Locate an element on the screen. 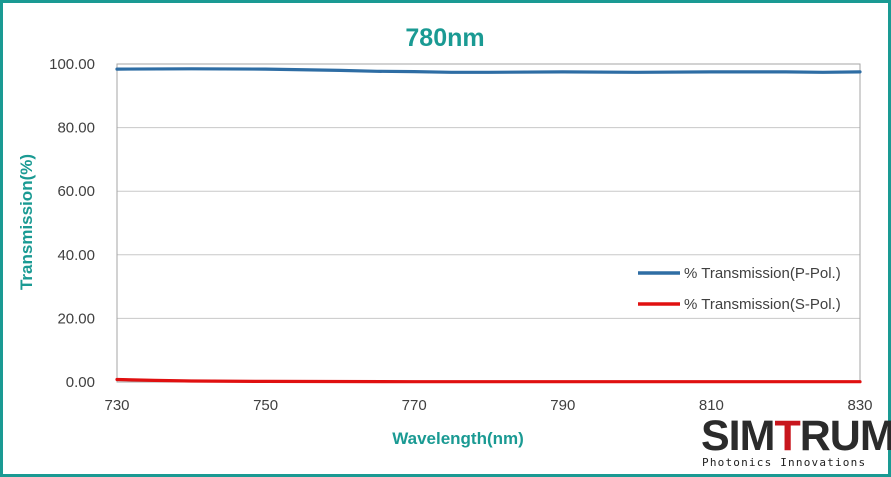 The height and width of the screenshot is (477, 891). y-tick-label: 80.00 is located at coordinates (76, 128).